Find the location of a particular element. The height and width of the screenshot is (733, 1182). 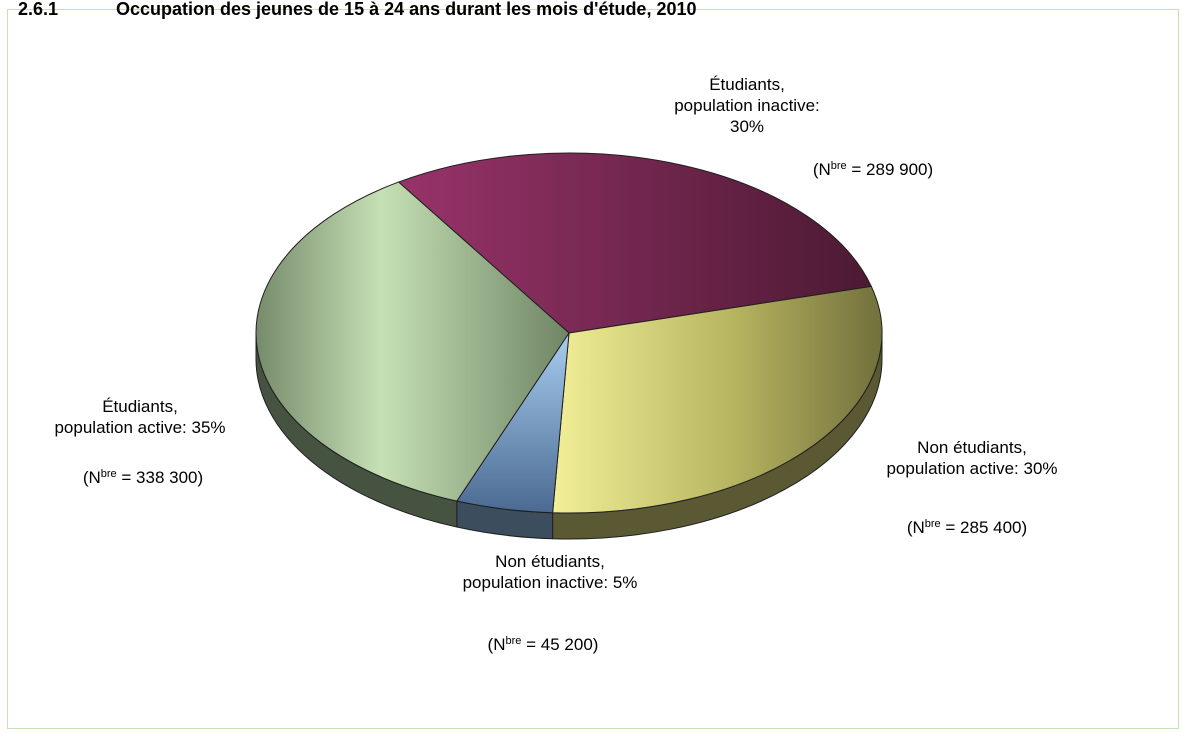

slice-label-etudiants-active: Étudiants, population active: 35% is located at coordinates (140, 417).